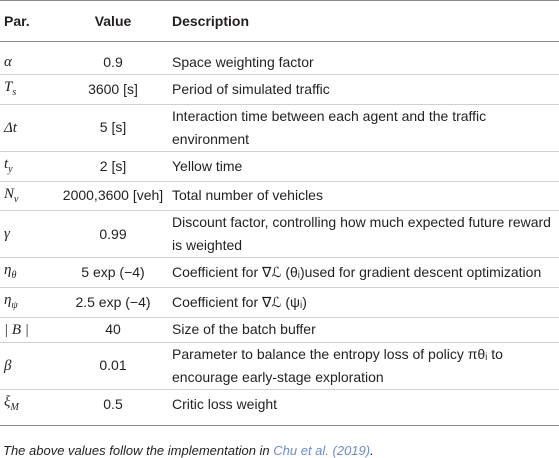  What do you see at coordinates (113, 21) in the screenshot?
I see `header-cell: Value` at bounding box center [113, 21].